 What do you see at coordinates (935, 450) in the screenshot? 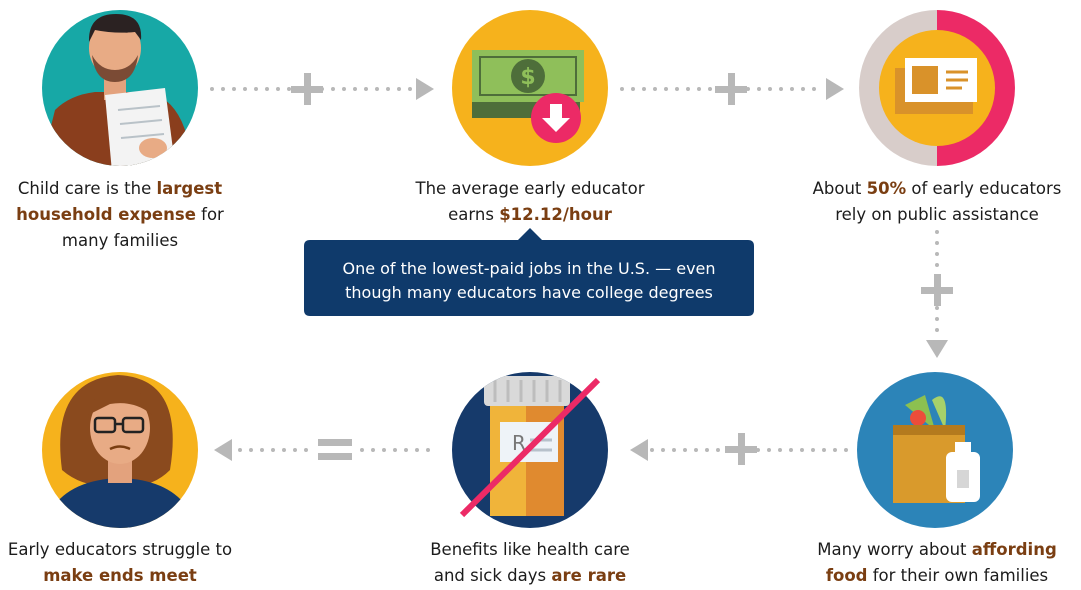
I see `icon-food` at bounding box center [935, 450].